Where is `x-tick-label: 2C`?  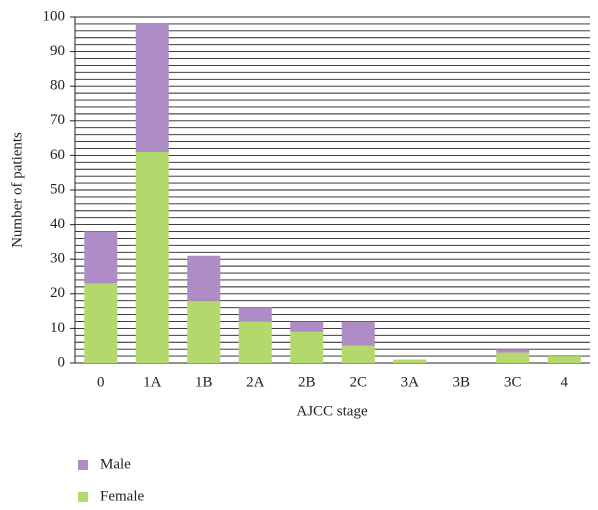
x-tick-label: 2C is located at coordinates (358, 382).